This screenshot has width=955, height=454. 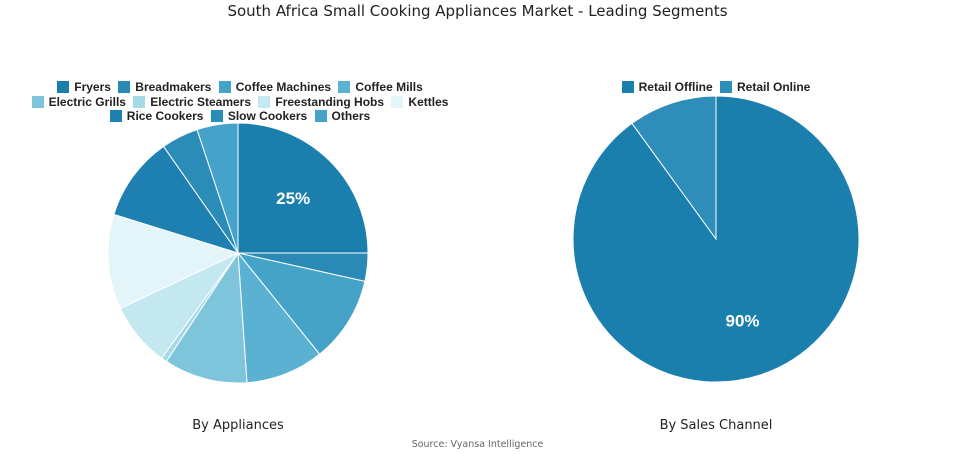 I want to click on legend-item: Others, so click(x=342, y=116).